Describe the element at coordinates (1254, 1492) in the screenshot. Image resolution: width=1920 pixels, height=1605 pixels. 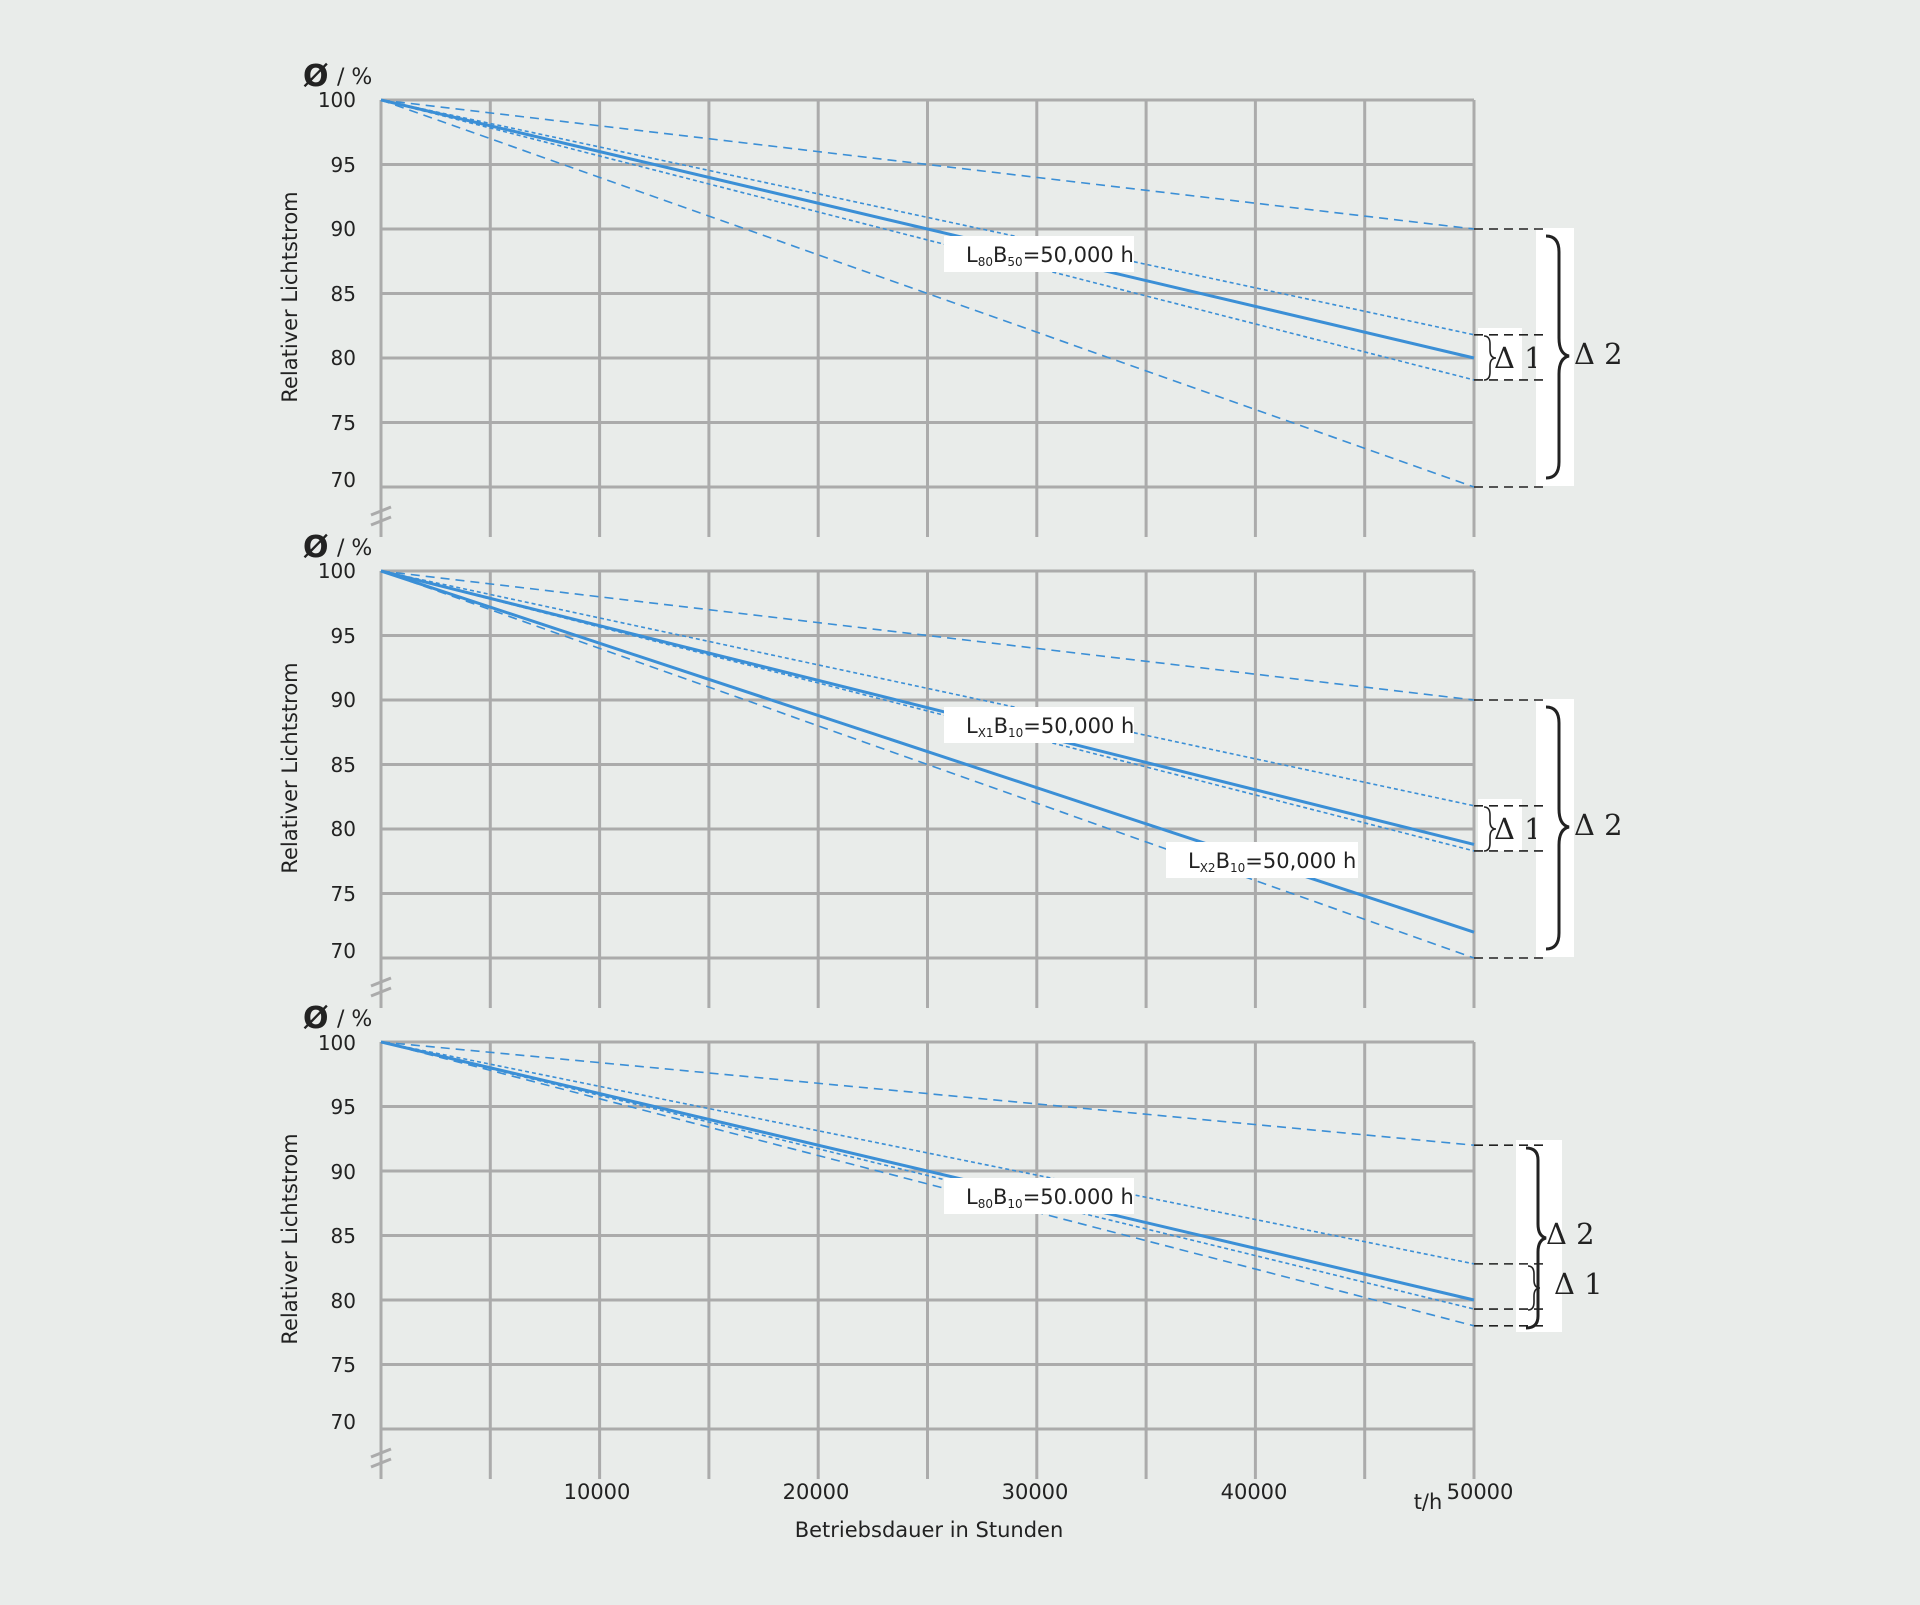
I see `x-tick-label: 40000` at that location.